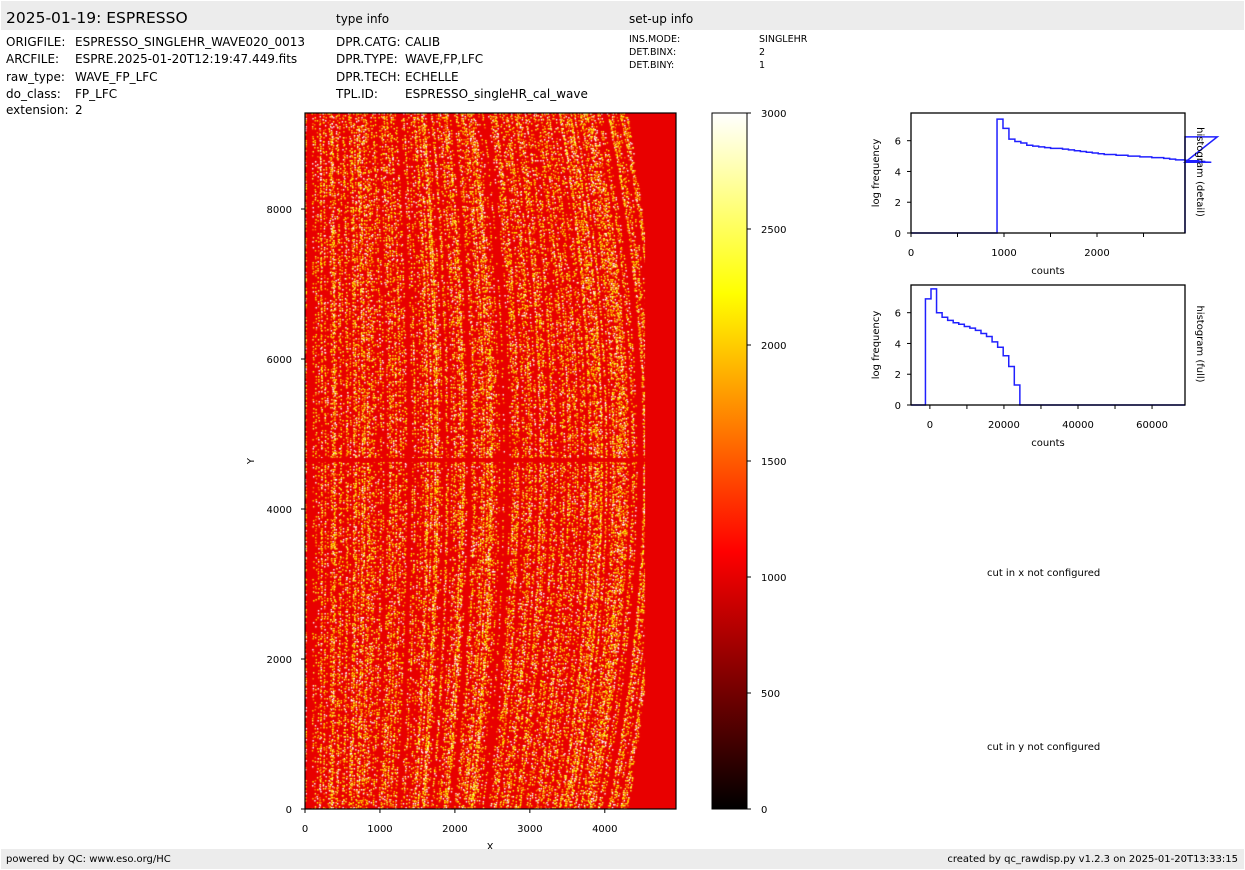  I want to click on file-info-label: raw_type:, so click(35, 77).